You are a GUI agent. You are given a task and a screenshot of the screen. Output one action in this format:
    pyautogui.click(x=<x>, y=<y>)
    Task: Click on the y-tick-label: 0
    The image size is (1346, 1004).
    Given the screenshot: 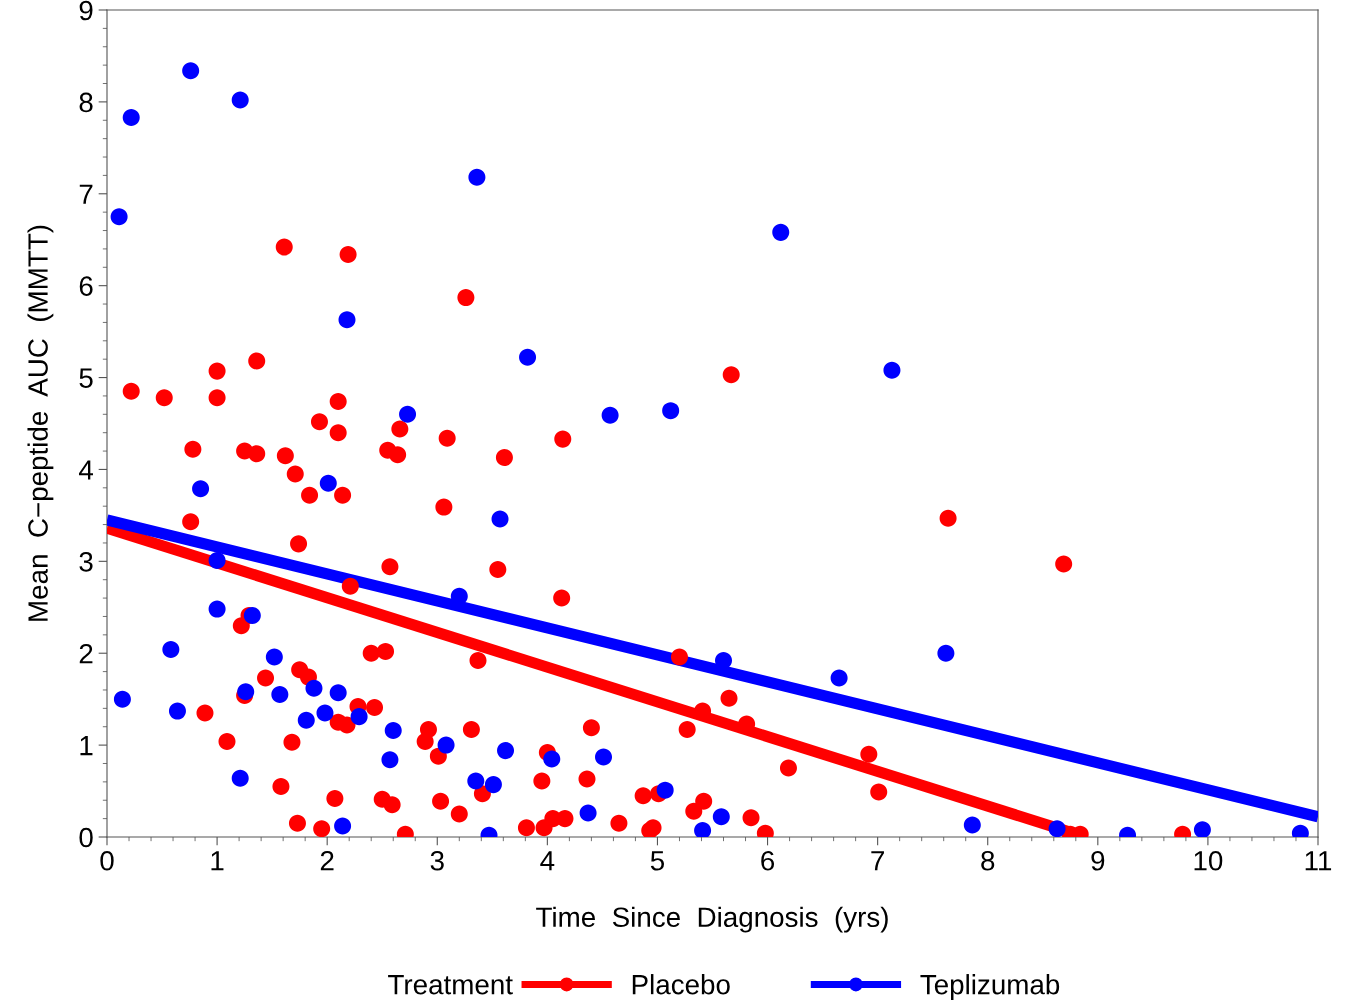 What is the action you would take?
    pyautogui.click(x=86, y=837)
    